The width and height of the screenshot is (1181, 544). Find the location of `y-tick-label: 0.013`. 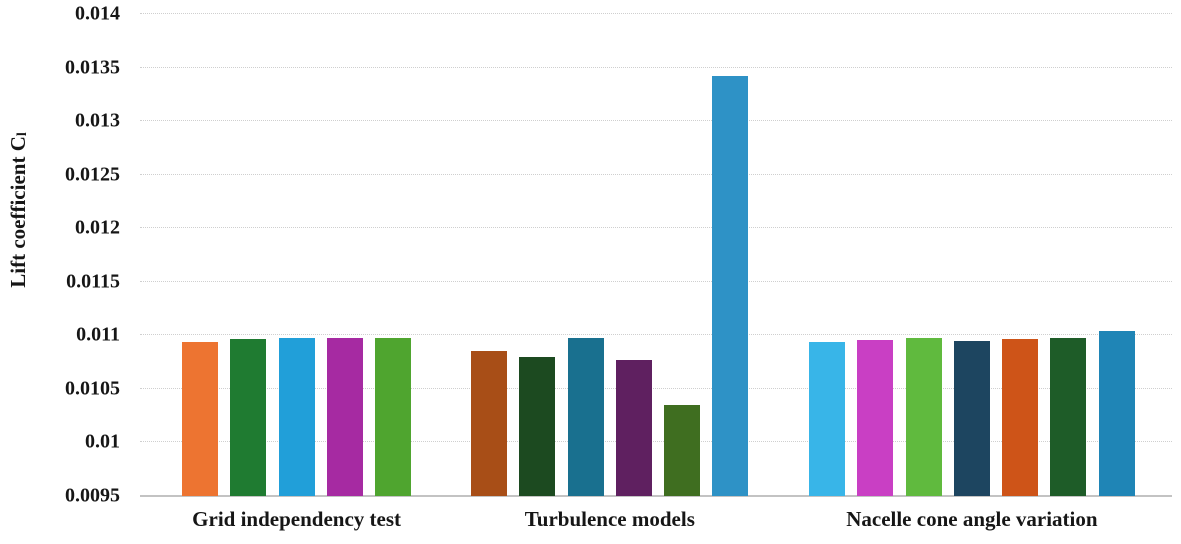

y-tick-label: 0.013 is located at coordinates (97, 120).